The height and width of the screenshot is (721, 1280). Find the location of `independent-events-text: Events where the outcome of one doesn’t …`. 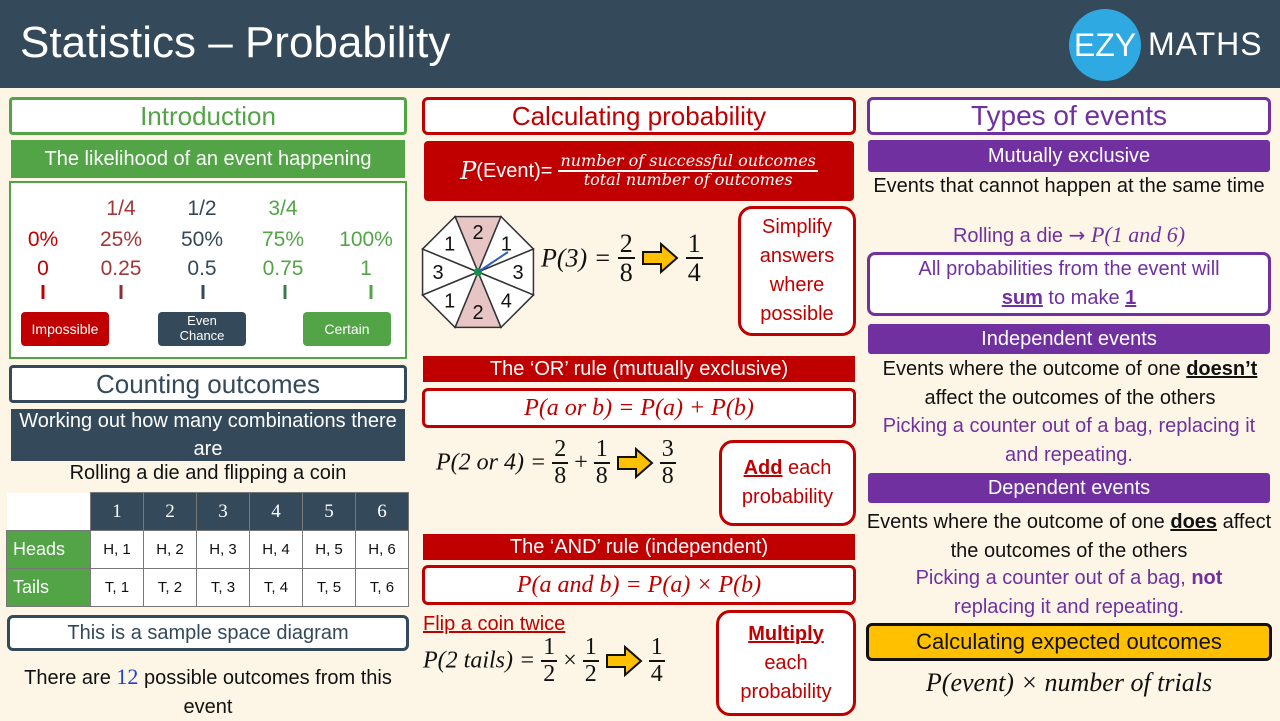

independent-events-text: Events where the outcome of one doesn’t … is located at coordinates (1070, 383).